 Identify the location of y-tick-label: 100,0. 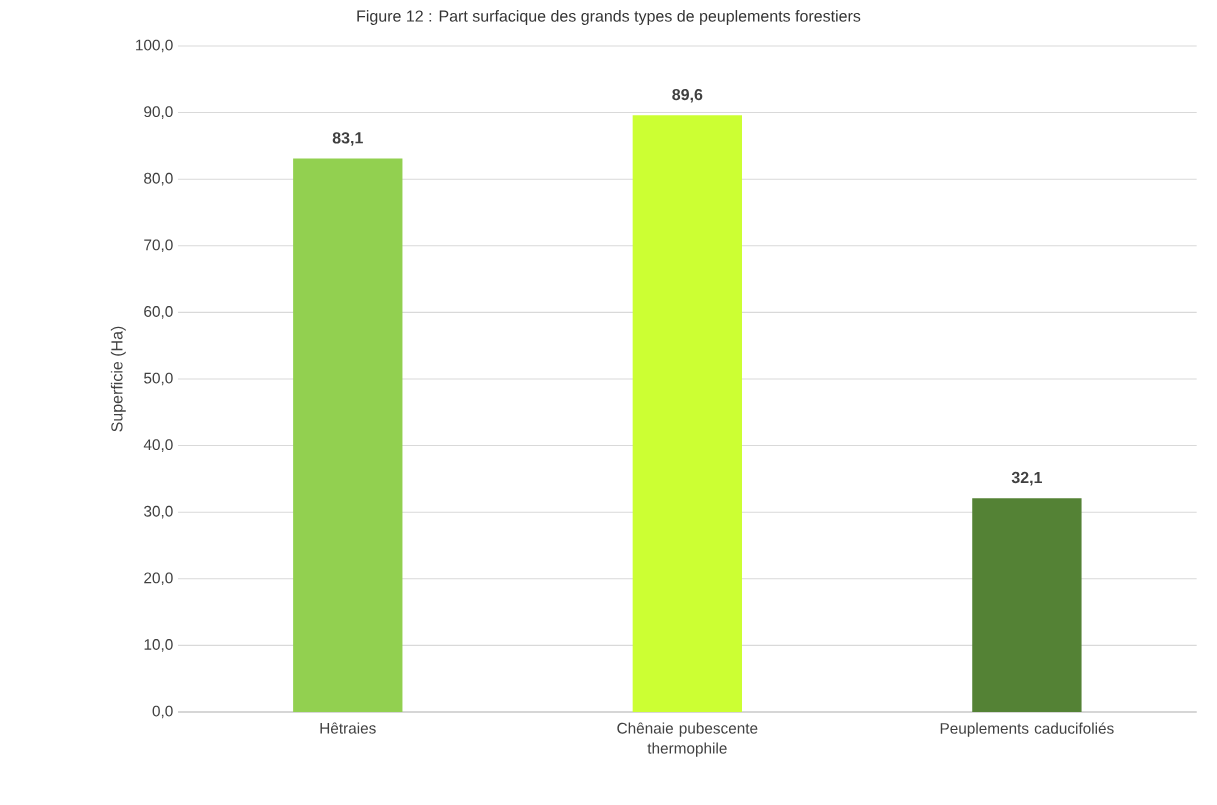
(154, 46).